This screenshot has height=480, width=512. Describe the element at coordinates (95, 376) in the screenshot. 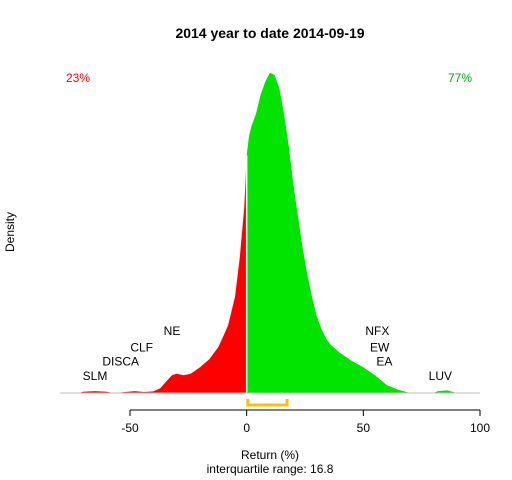

I see `ticker-label-slm: SLM` at that location.